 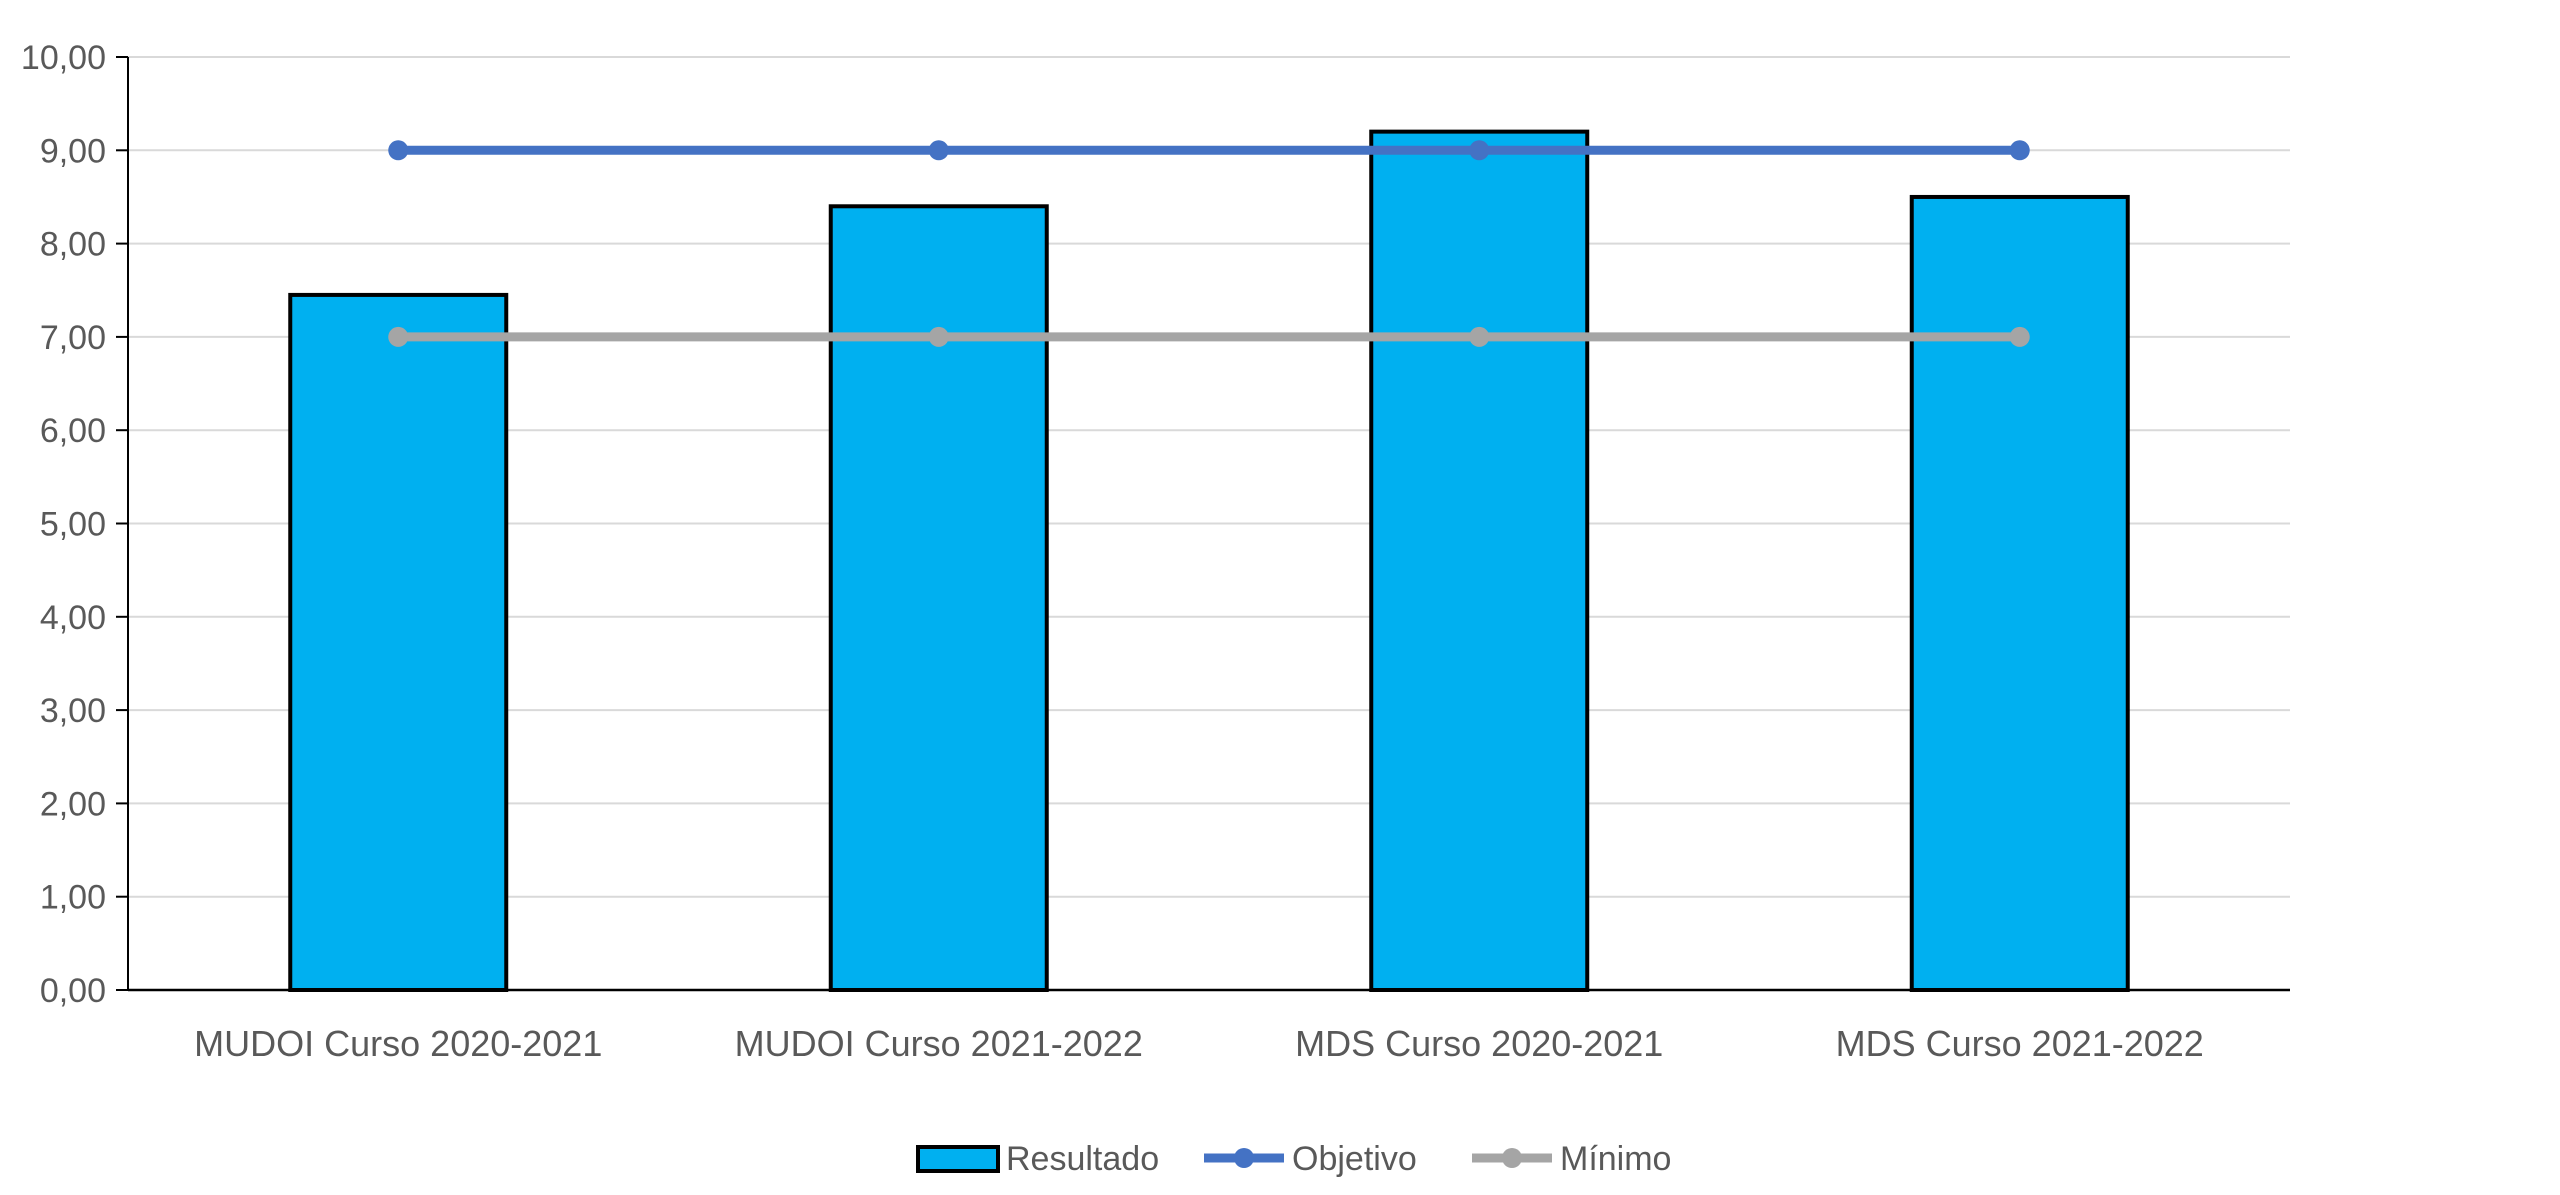 What do you see at coordinates (939, 1043) in the screenshot?
I see `x-category-label: MUDOI Curso 2021-2022` at bounding box center [939, 1043].